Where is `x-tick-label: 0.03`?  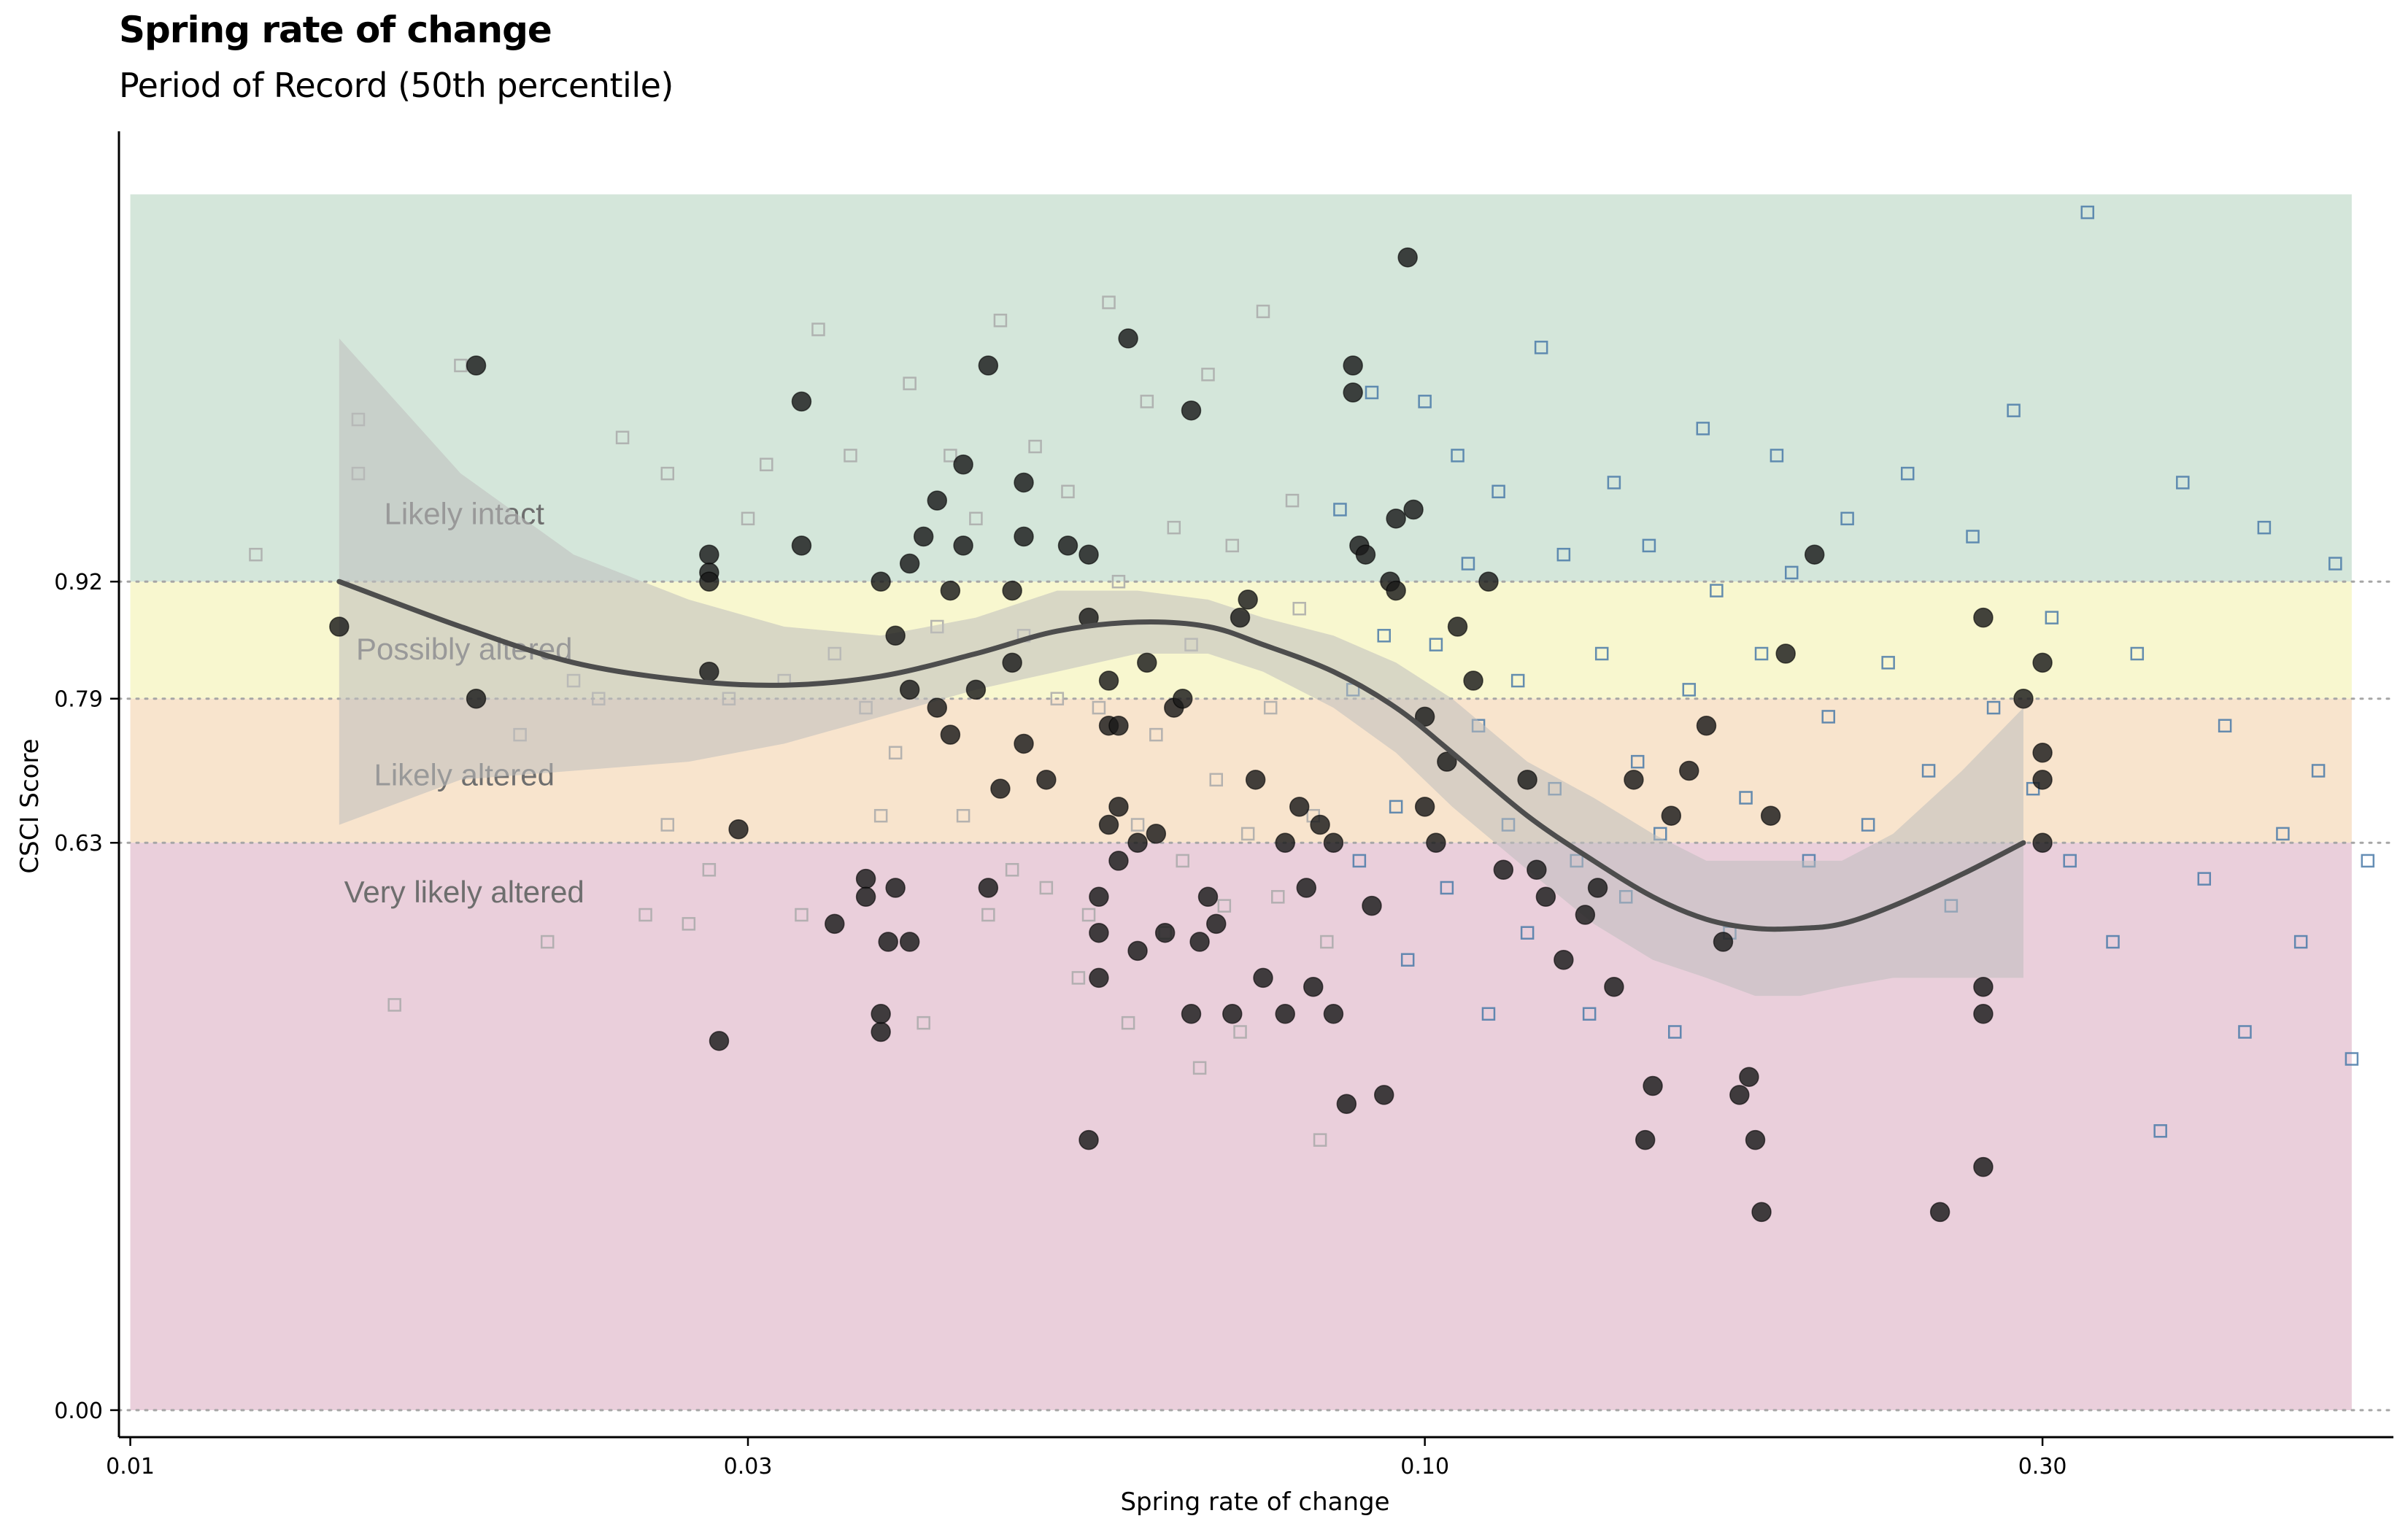 x-tick-label: 0.03 is located at coordinates (748, 1467).